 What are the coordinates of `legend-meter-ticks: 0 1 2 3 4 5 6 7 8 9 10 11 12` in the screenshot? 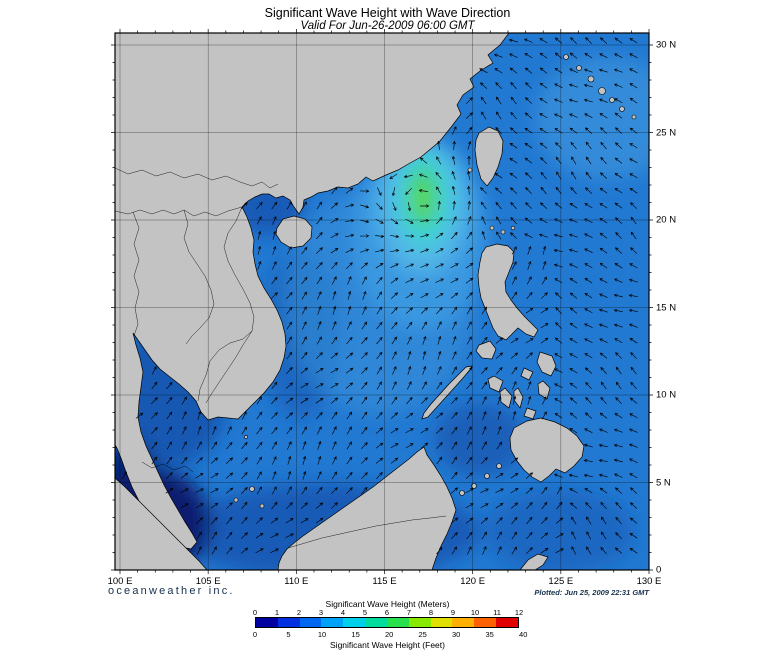 It's located at (387, 612).